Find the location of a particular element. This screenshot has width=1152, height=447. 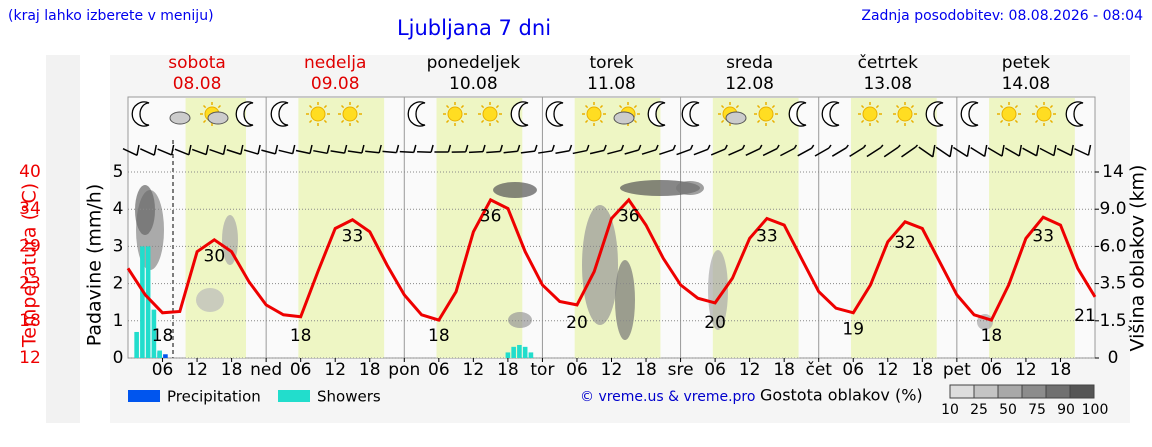

x-tick-label: pet is located at coordinates (957, 370).